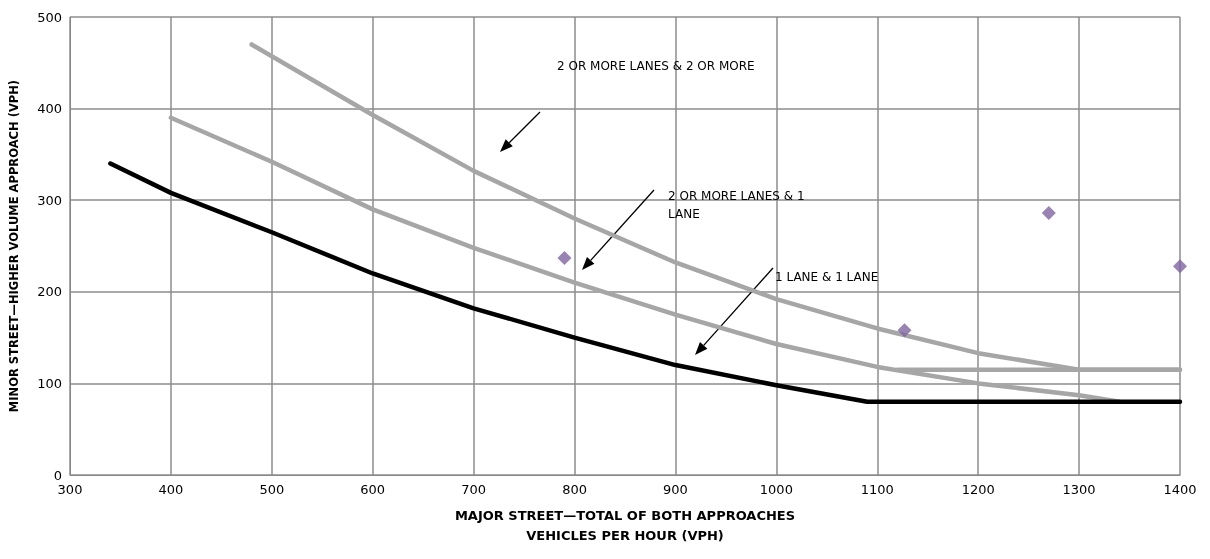  Describe the element at coordinates (1079, 489) in the screenshot. I see `x-tick-label: 1300` at that location.